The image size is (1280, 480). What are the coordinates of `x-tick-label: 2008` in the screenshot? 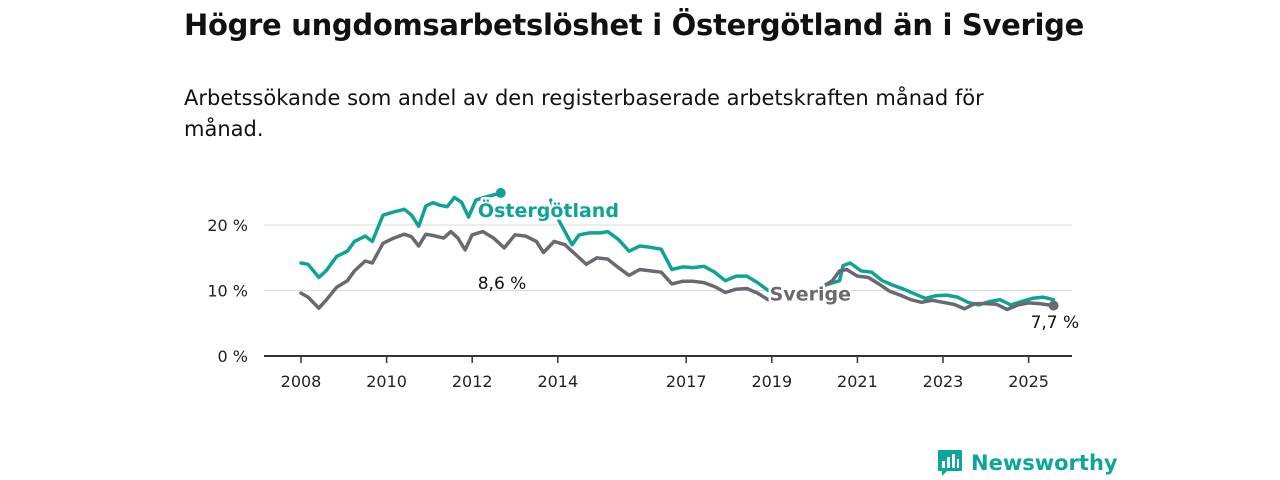 It's located at (301, 381).